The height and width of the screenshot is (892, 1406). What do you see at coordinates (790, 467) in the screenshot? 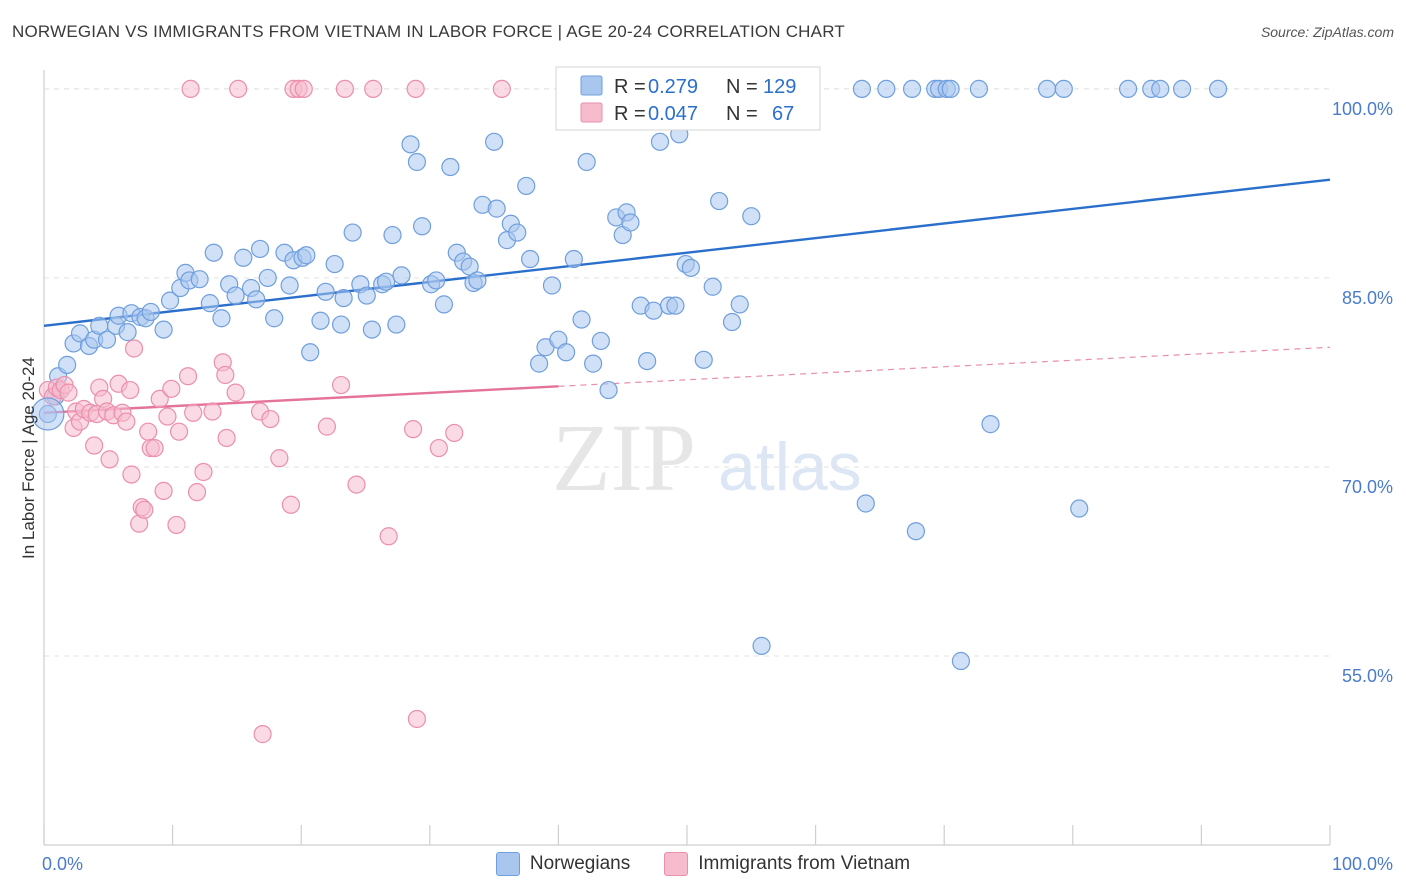
I see `watermark-atlas: atlas` at bounding box center [790, 467].